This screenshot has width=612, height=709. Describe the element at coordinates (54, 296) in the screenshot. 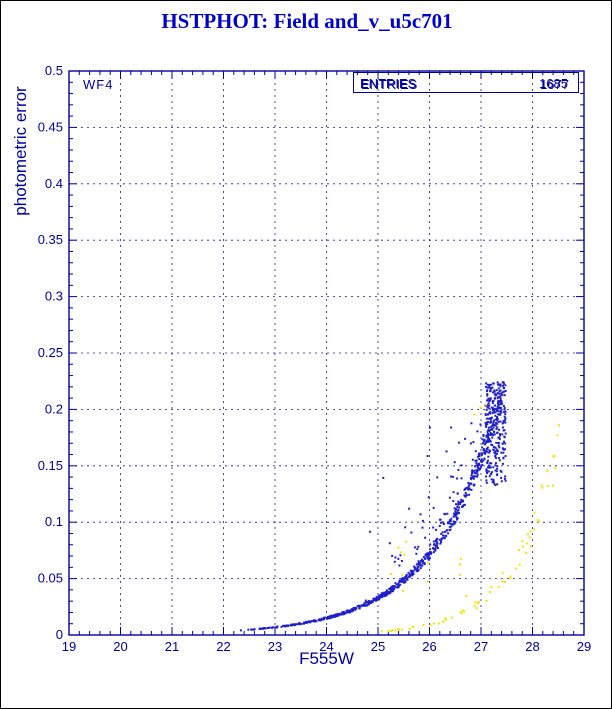

I see `svg-text: 0.3` at that location.